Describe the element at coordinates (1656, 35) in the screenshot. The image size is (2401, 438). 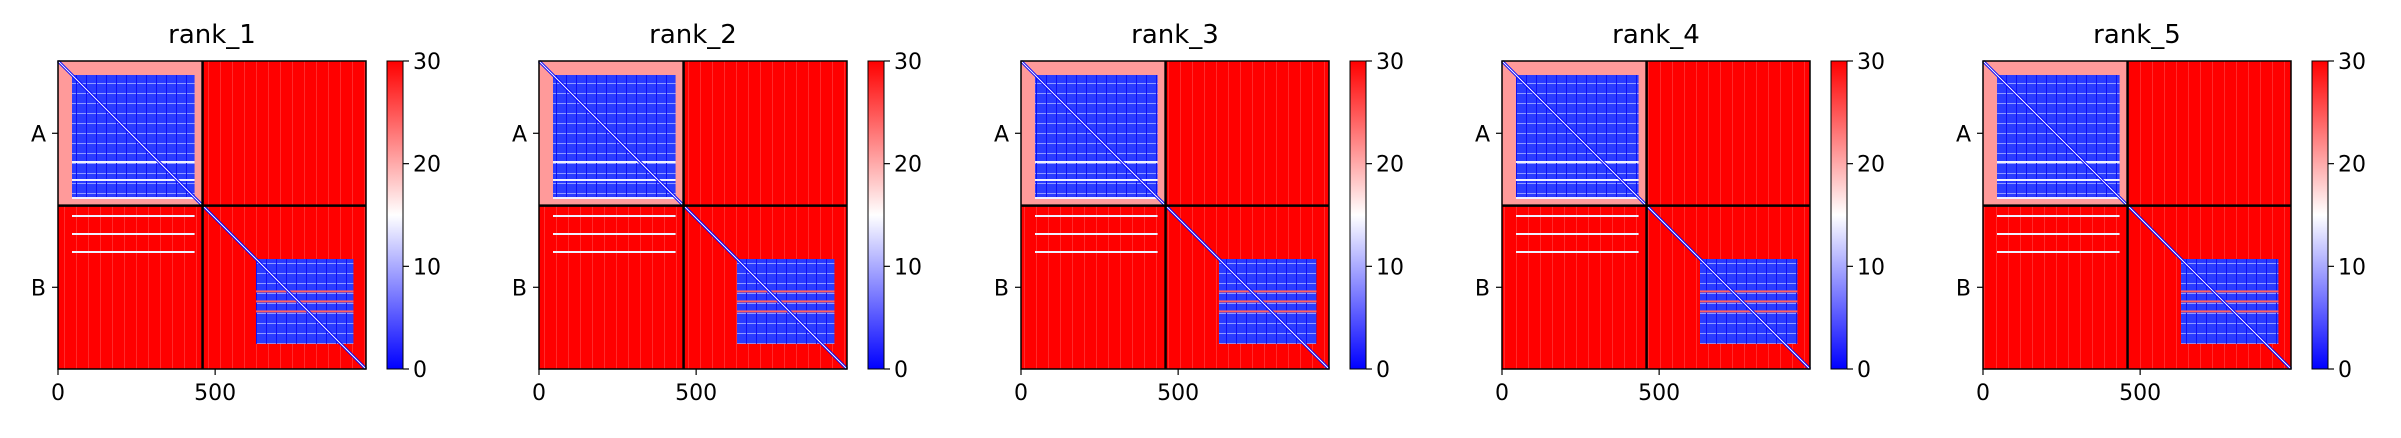
I see `panel-title: rank_4` at that location.